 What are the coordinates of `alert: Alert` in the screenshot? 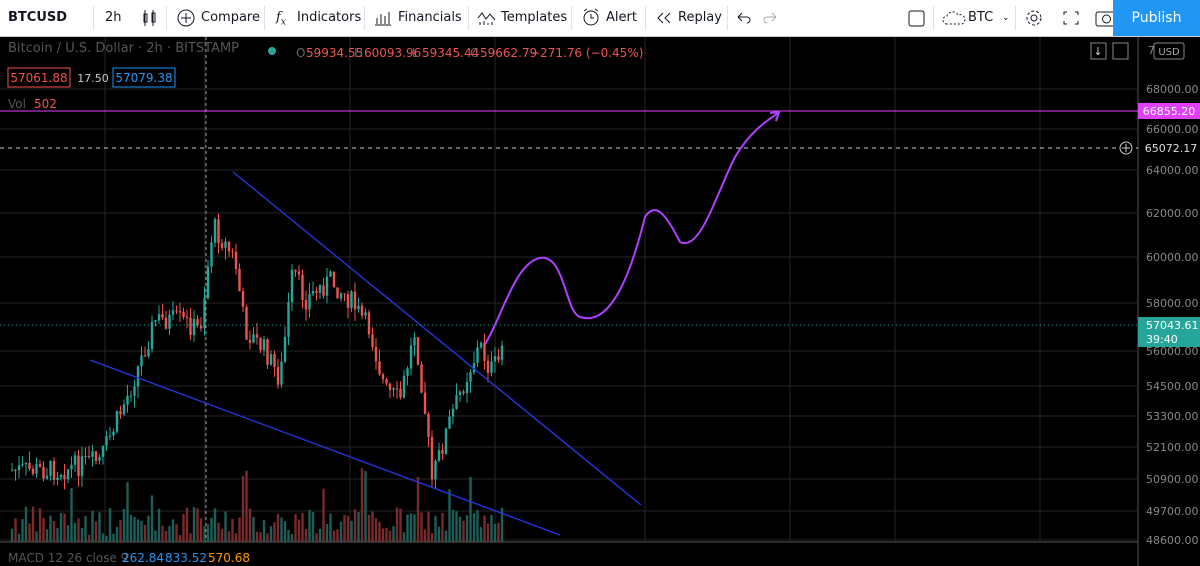 It's located at (621, 17).